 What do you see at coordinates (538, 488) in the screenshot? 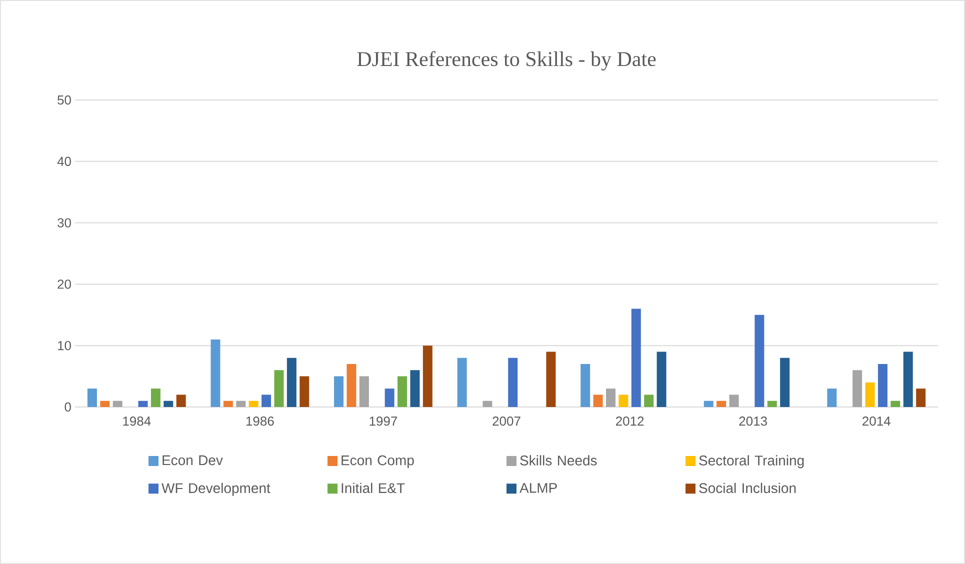
I see `legend-label: ALMP` at bounding box center [538, 488].